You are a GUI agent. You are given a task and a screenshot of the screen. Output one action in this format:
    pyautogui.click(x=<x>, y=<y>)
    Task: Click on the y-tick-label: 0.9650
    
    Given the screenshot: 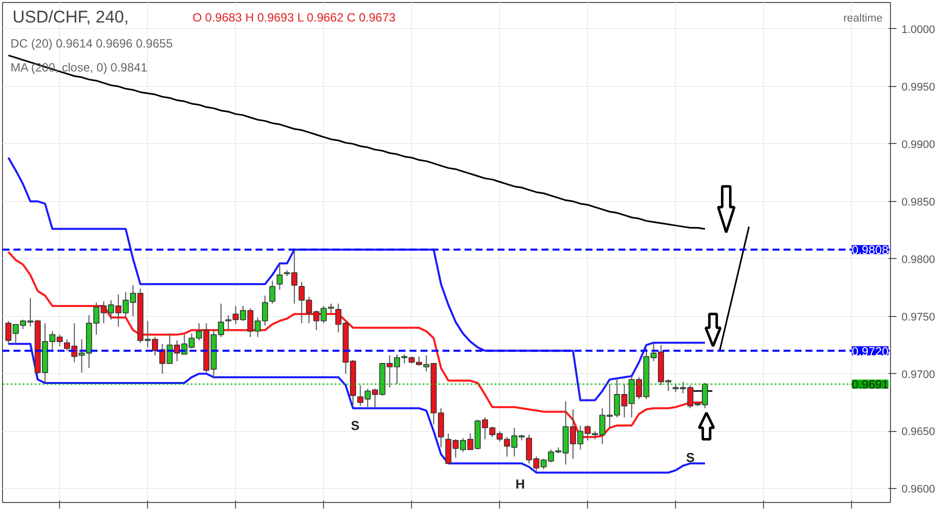 What is the action you would take?
    pyautogui.click(x=919, y=432)
    